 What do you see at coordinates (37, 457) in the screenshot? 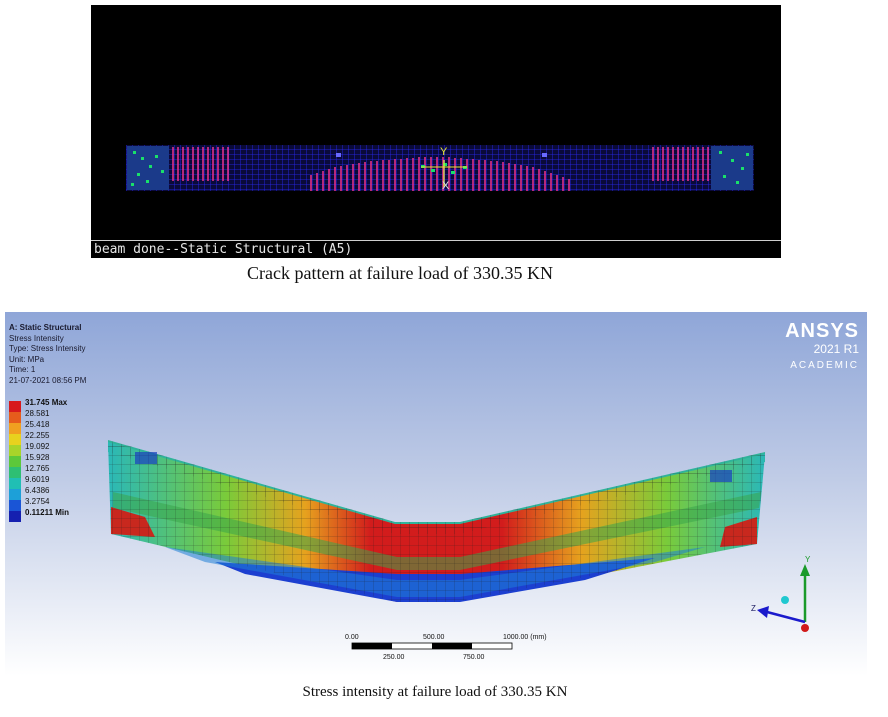
I see `legend-label: 15.928` at bounding box center [37, 457].